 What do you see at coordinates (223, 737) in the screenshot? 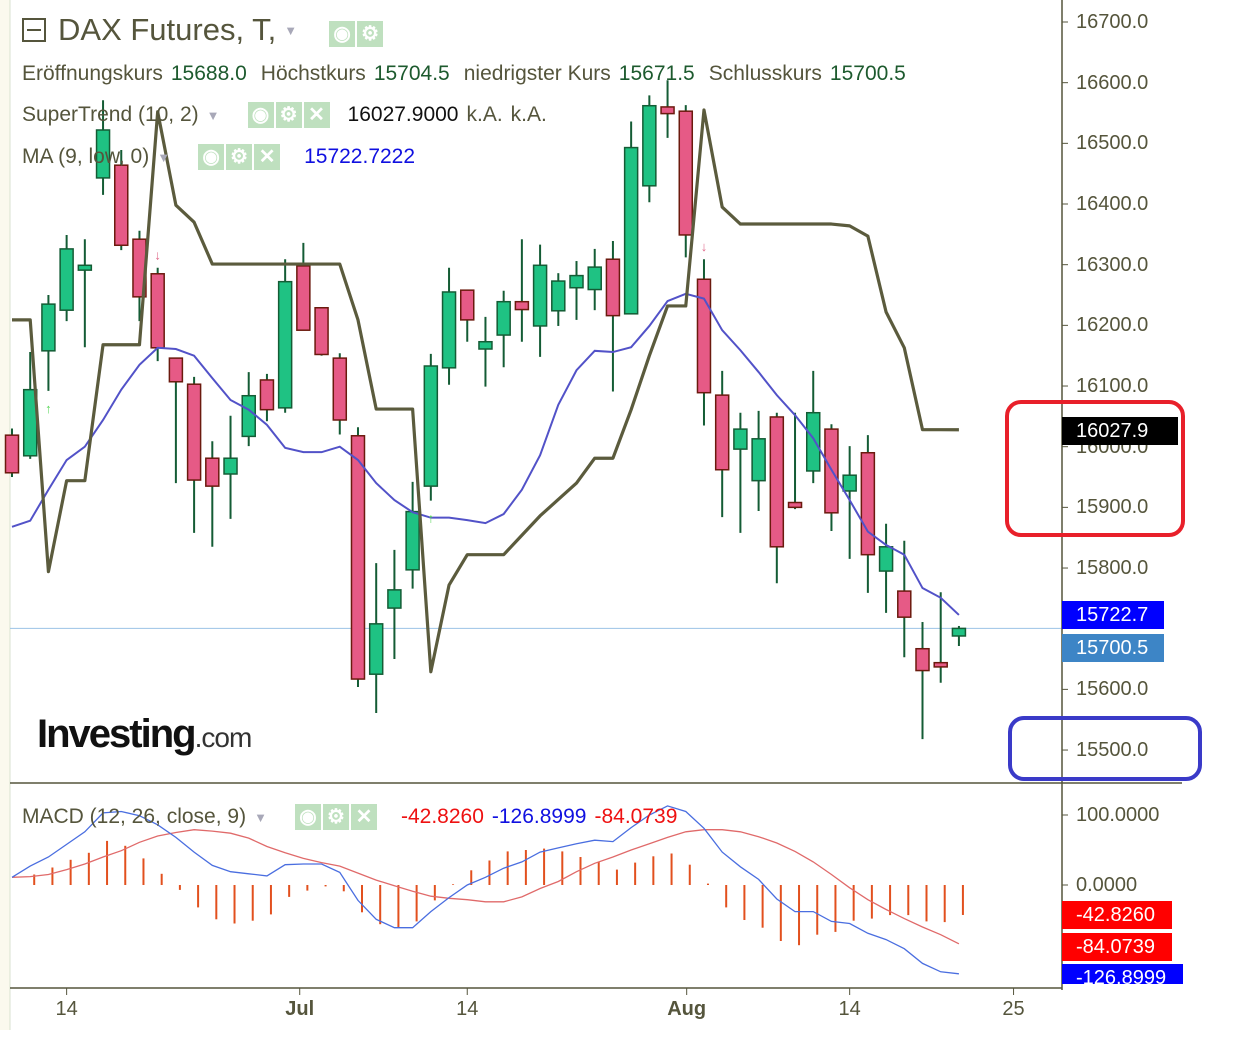
I see `logo-suffix: .com` at bounding box center [223, 737].